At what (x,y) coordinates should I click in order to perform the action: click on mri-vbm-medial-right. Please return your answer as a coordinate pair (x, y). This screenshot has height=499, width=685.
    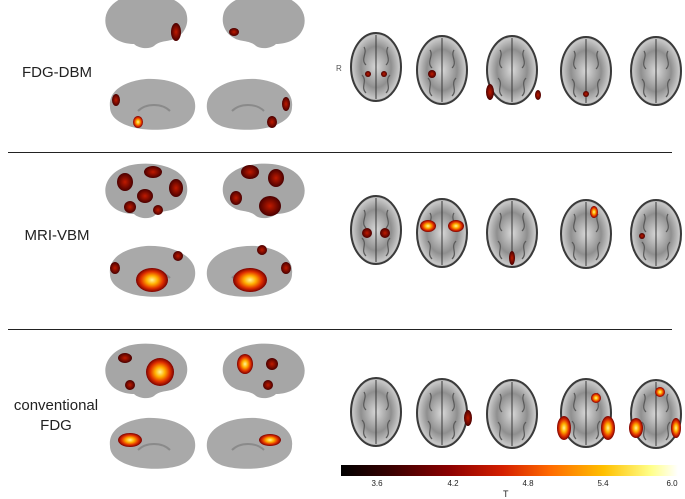
    Looking at the image, I should click on (249, 271).